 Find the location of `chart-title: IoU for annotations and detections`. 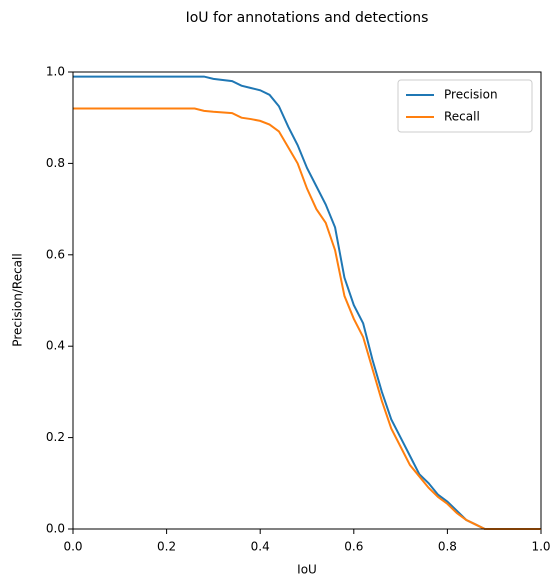

chart-title: IoU for annotations and detections is located at coordinates (307, 18).